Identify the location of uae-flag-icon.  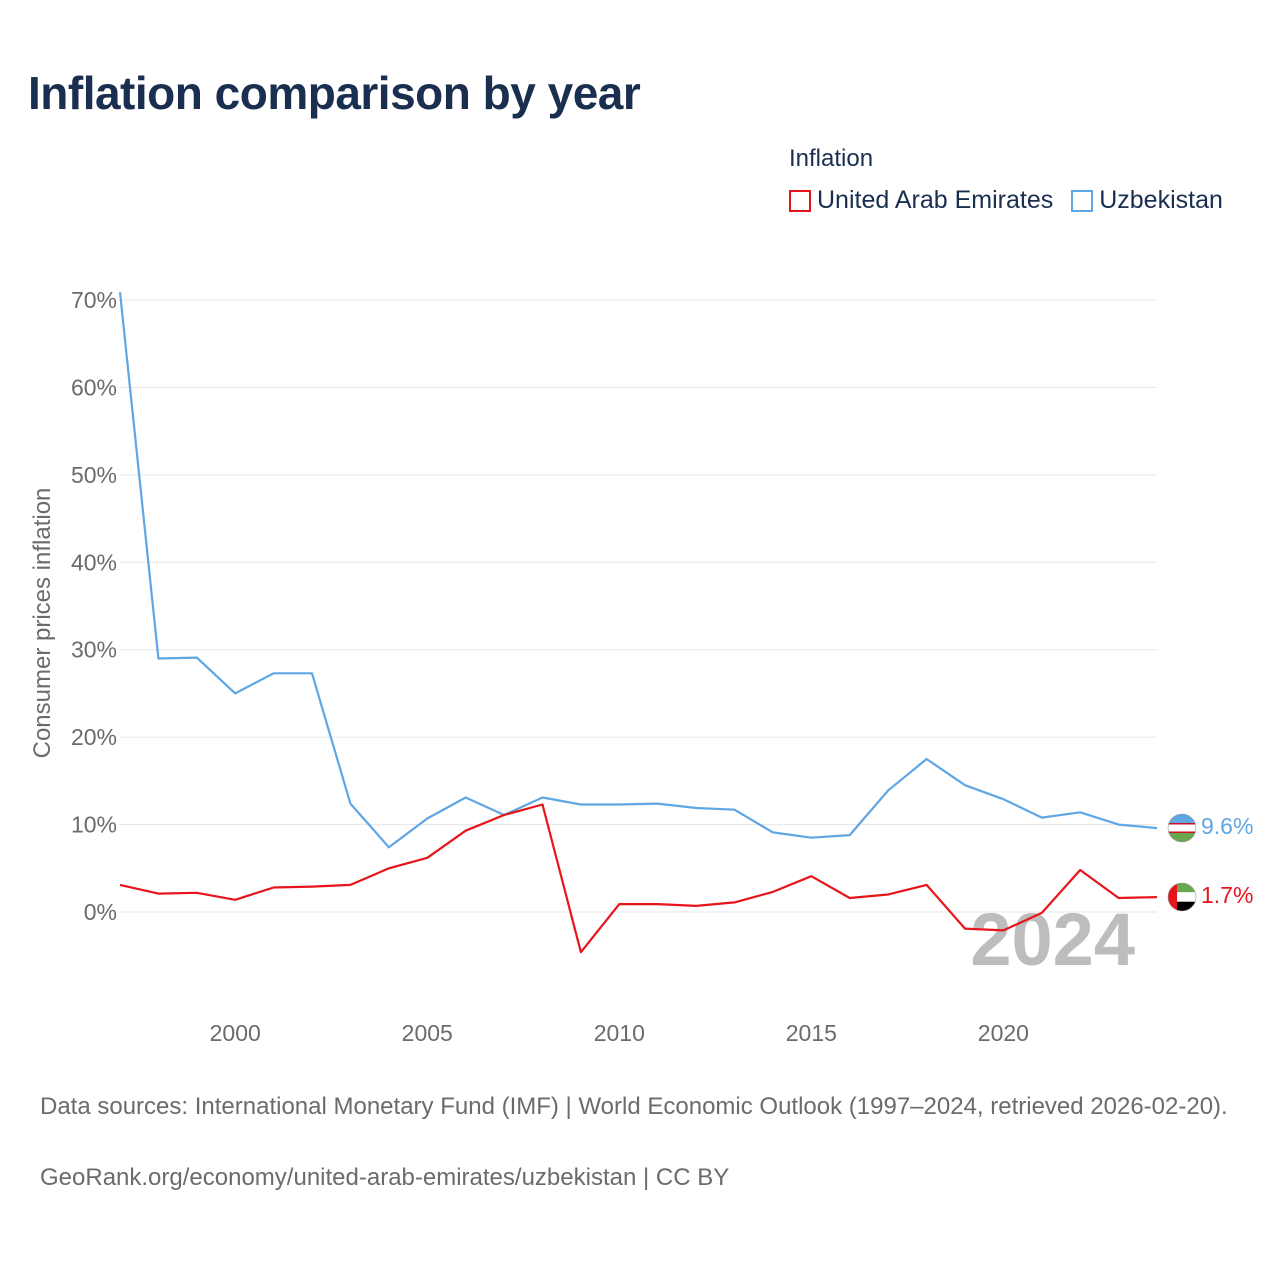
(1182, 897).